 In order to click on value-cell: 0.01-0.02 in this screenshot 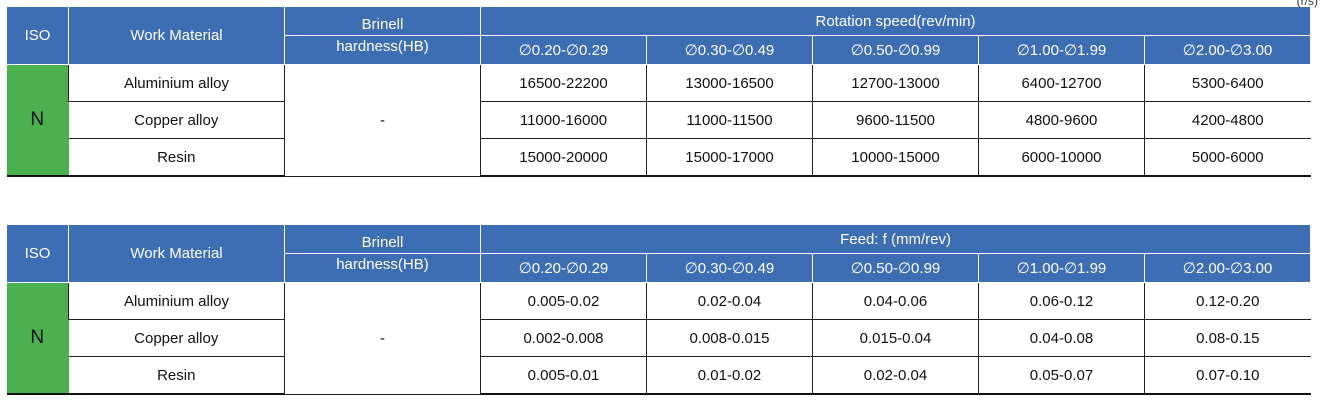, I will do `click(729, 375)`.